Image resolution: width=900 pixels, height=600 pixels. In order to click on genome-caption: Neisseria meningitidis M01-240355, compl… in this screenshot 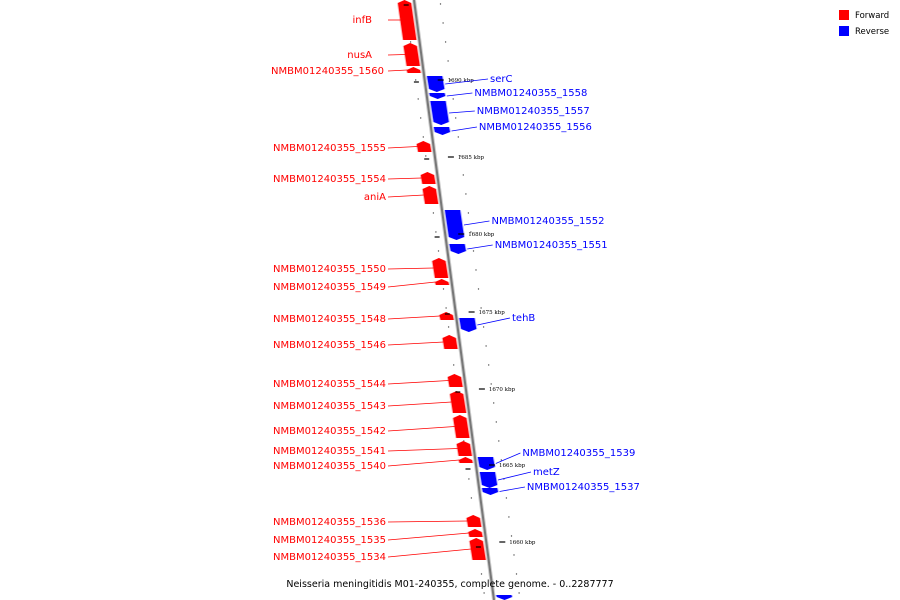, I will do `click(449, 584)`.